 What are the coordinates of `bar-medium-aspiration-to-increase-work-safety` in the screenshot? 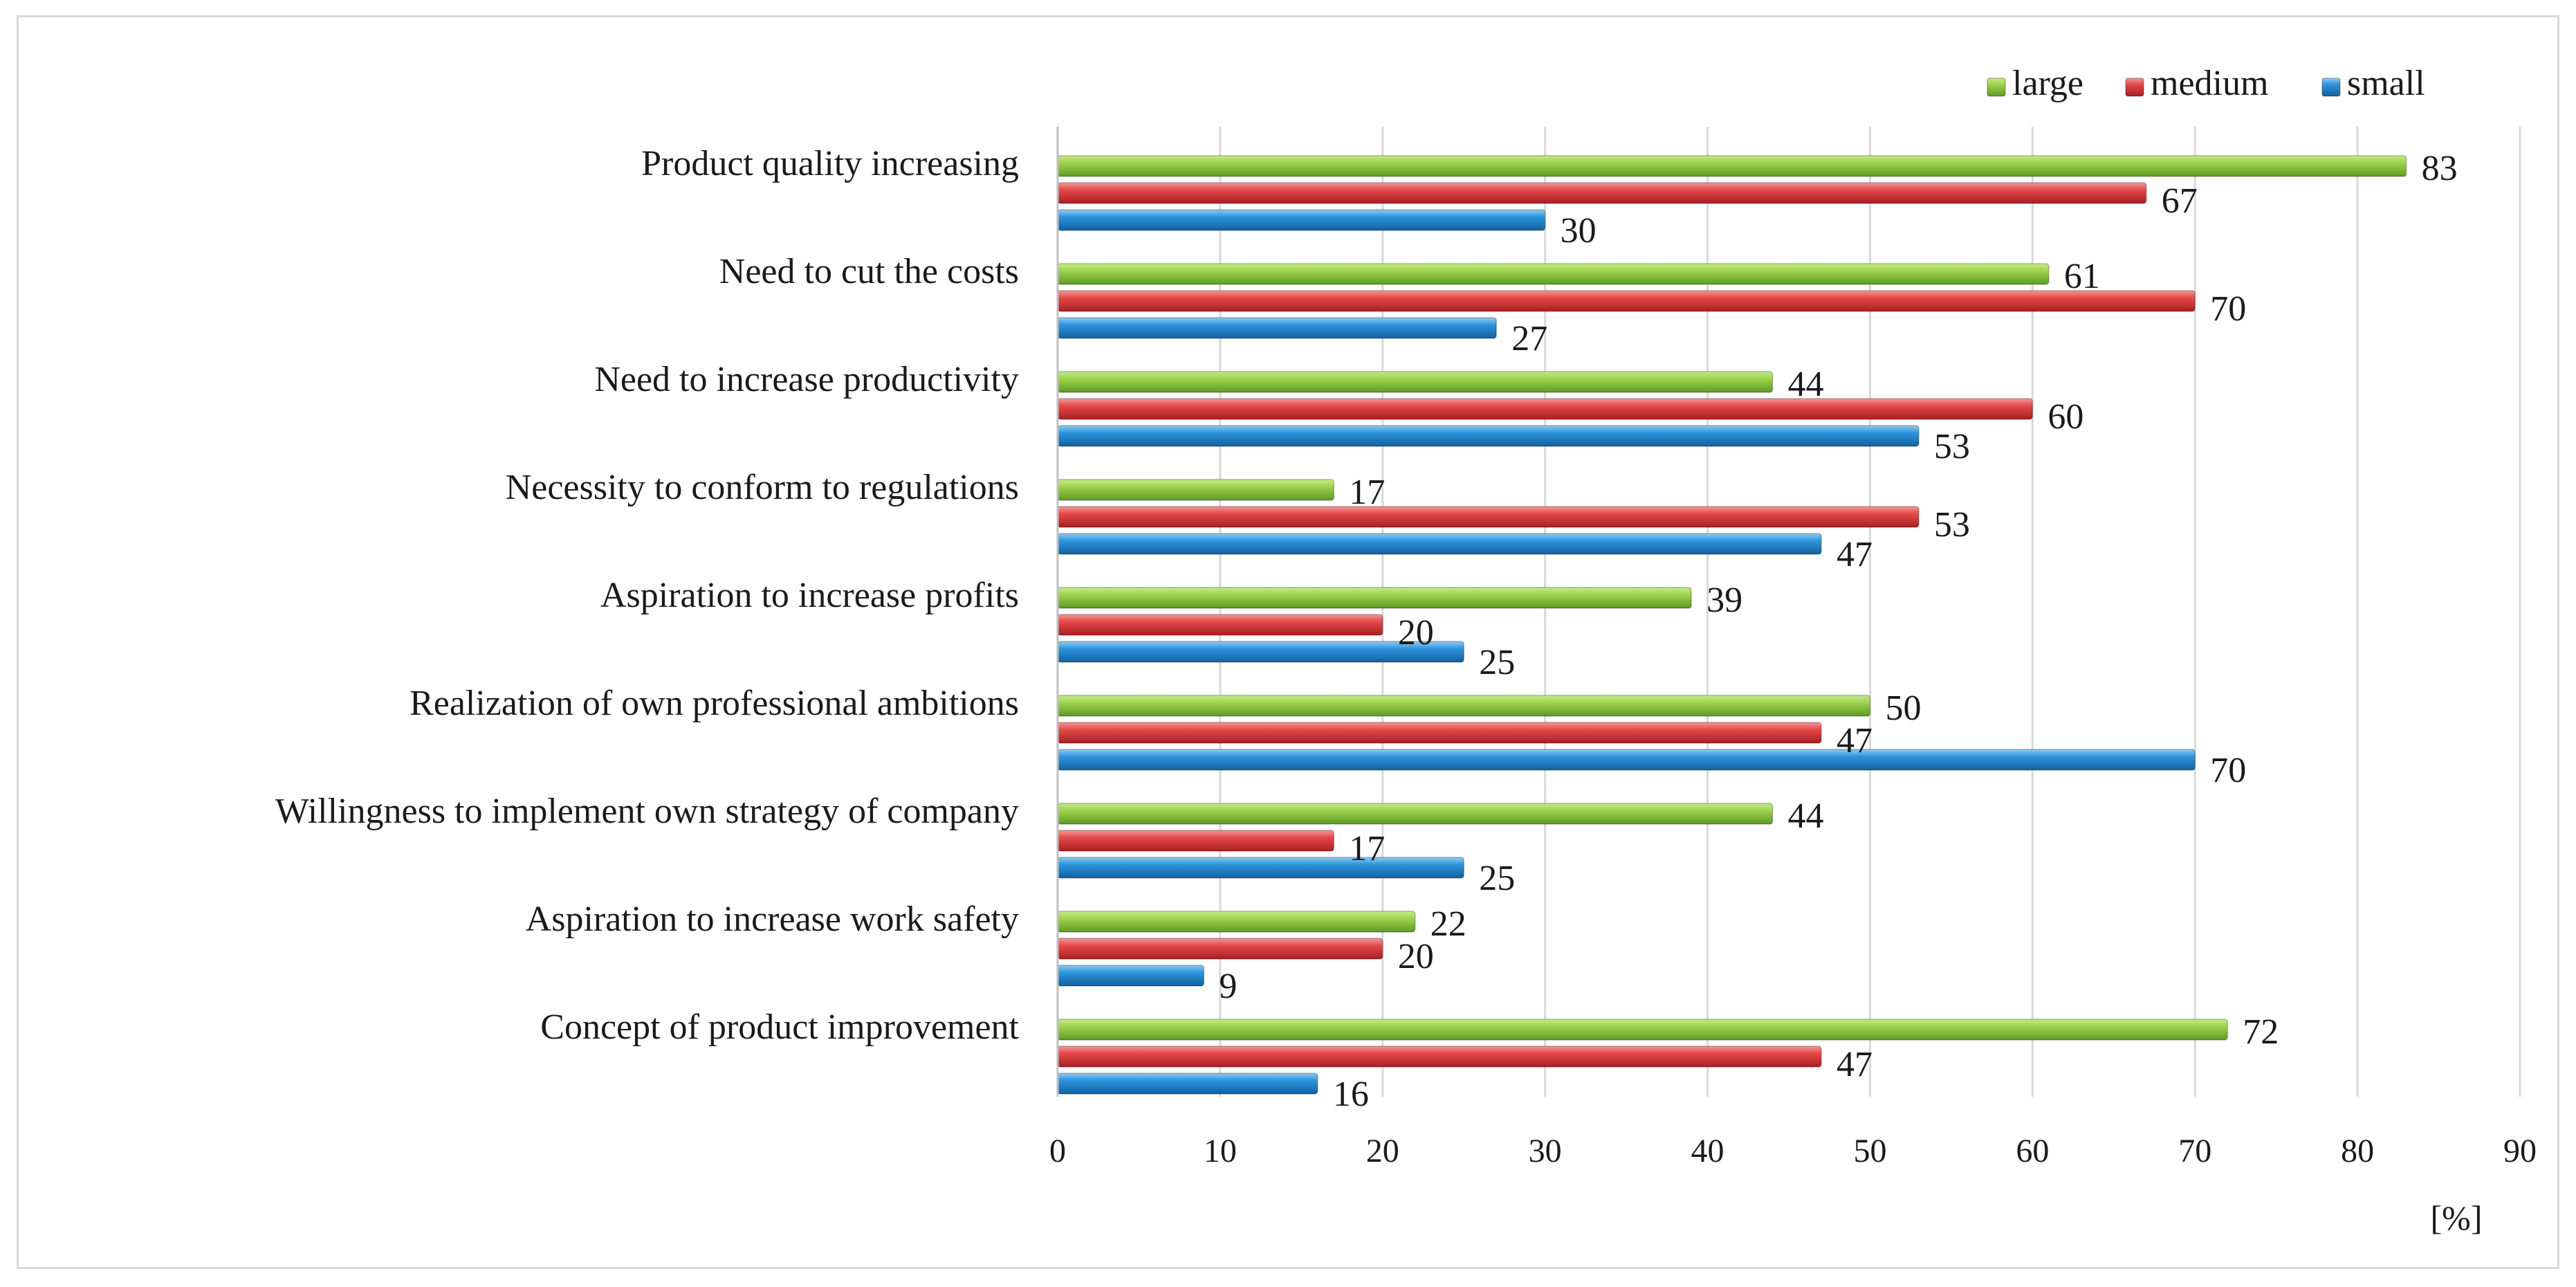 It's located at (1220, 949).